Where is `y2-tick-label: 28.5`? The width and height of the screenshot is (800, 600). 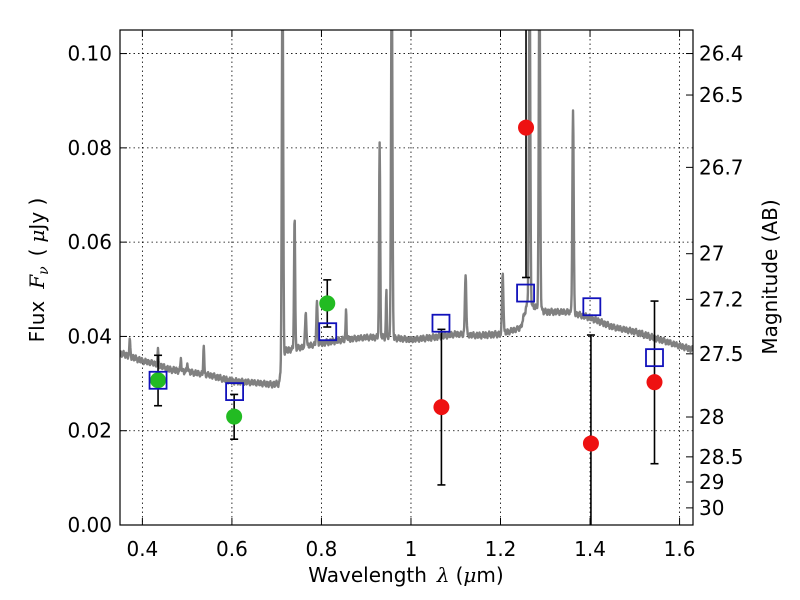 y2-tick-label: 28.5 is located at coordinates (721, 457).